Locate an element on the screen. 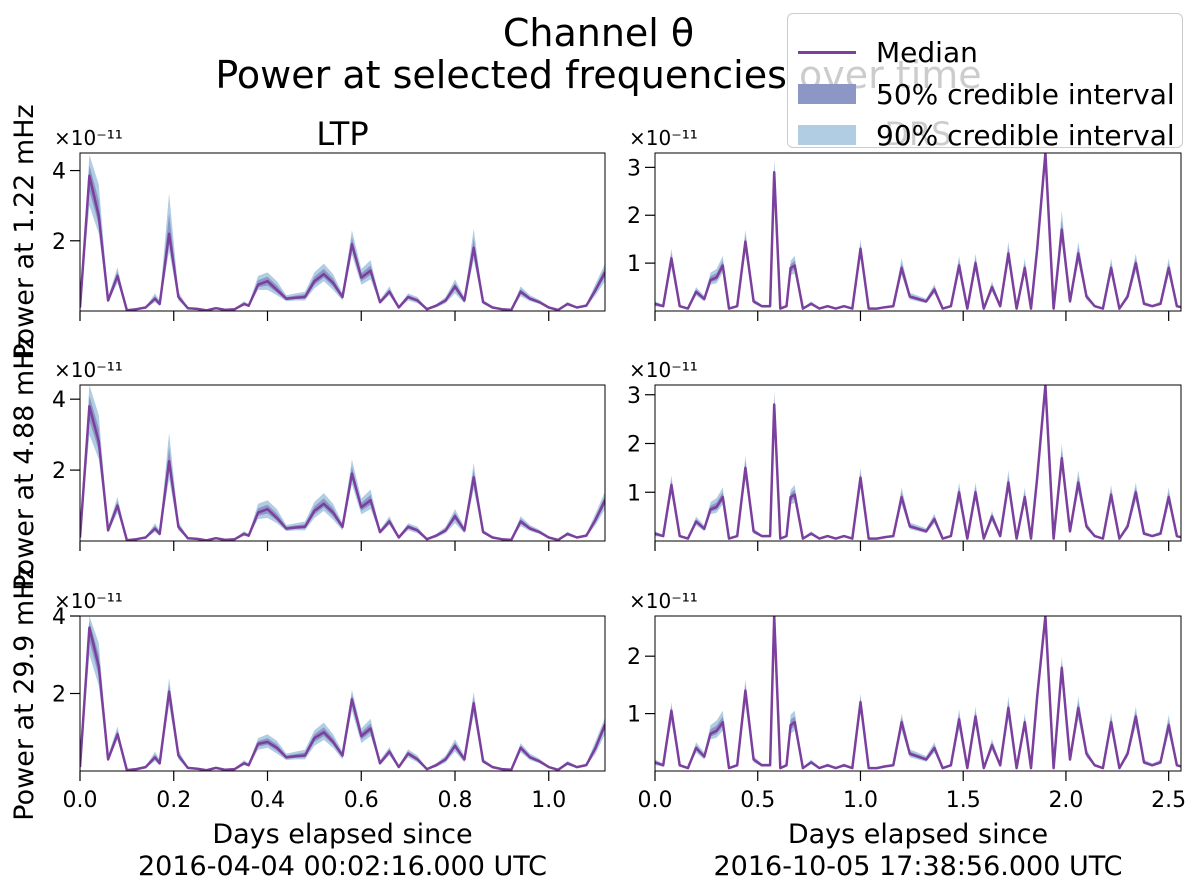  x-axis-label-panel-4-line-1: 2016-04-04 00:02:16.000 UTC is located at coordinates (342, 866).